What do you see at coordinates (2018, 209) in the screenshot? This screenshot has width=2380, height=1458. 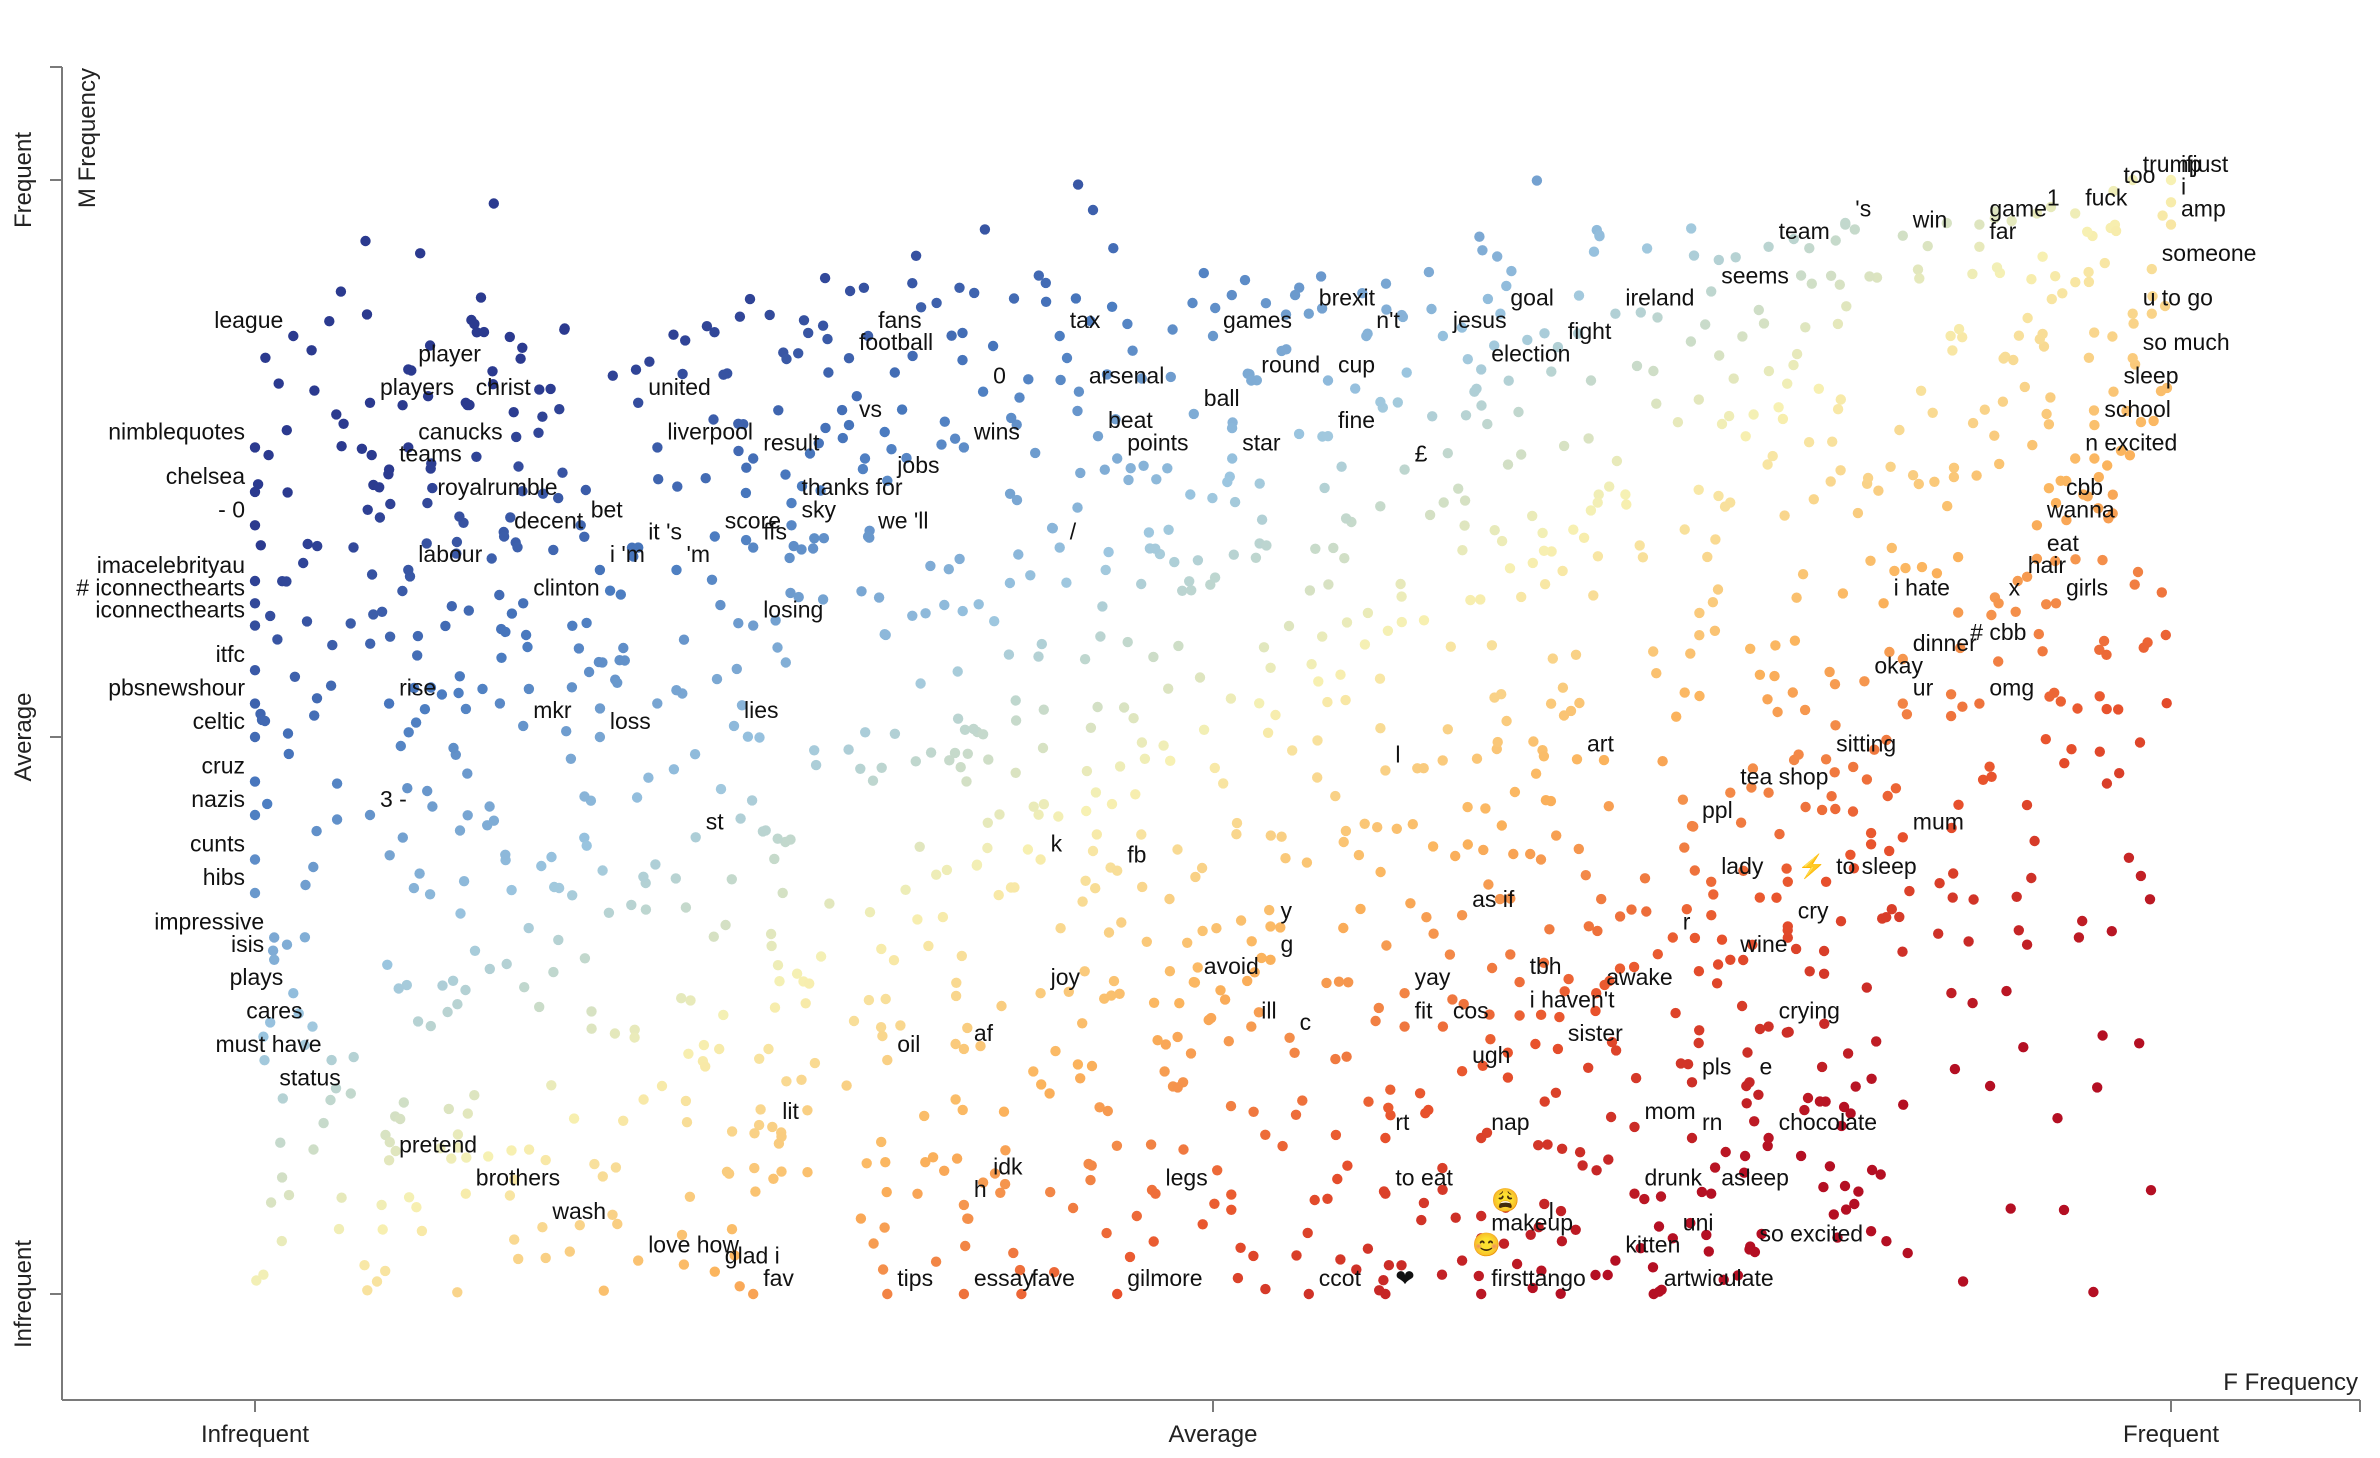 I see `term-label: game` at bounding box center [2018, 209].